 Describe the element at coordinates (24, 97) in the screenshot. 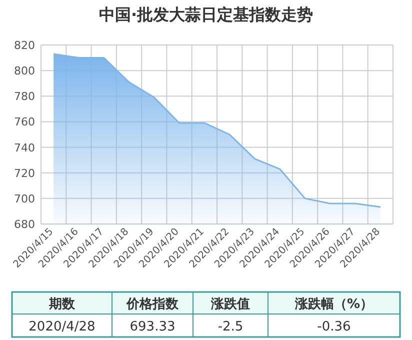

I see `y-tick-label: 780` at that location.